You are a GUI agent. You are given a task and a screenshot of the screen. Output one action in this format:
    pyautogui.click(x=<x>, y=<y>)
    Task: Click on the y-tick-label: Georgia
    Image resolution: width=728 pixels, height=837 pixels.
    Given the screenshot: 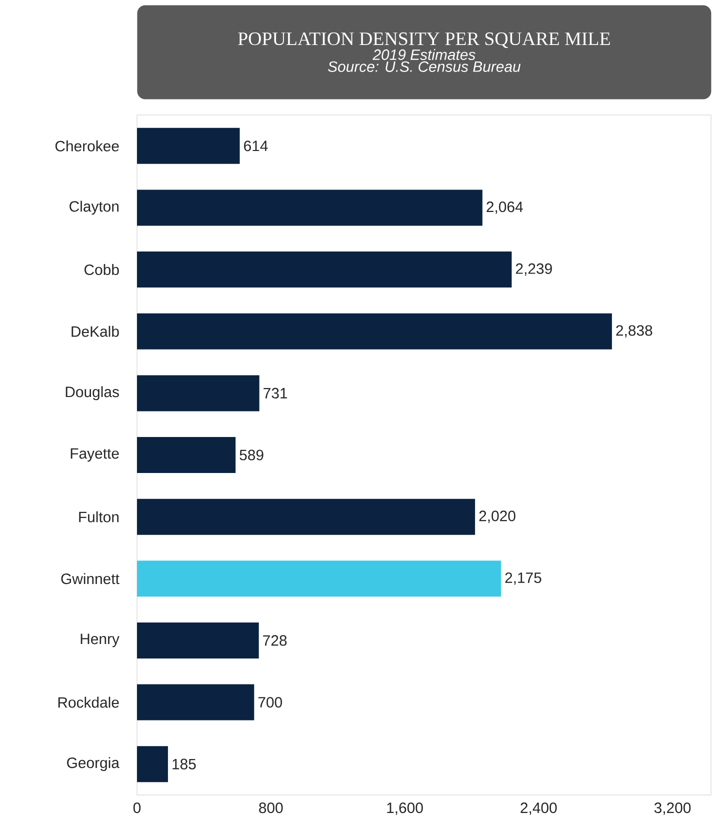 What is the action you would take?
    pyautogui.click(x=93, y=764)
    